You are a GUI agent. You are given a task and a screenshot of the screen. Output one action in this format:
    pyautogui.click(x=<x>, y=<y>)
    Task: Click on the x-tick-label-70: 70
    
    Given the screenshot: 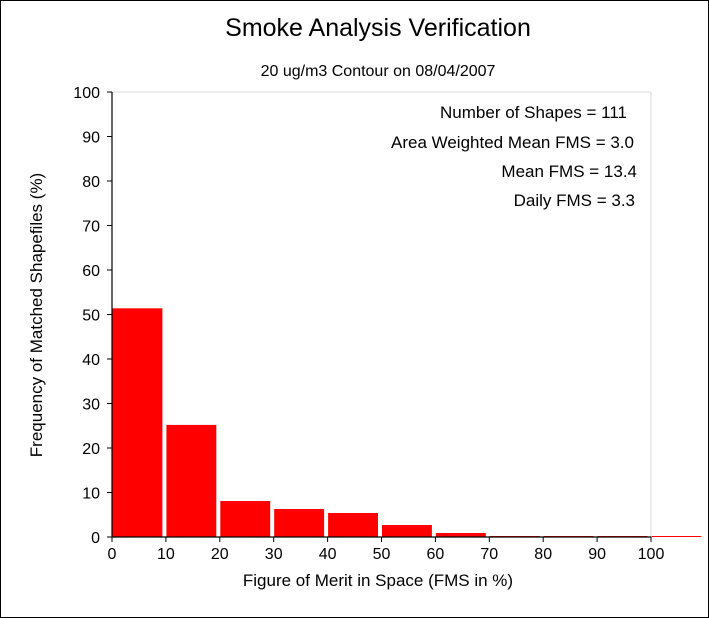 What is the action you would take?
    pyautogui.click(x=489, y=554)
    